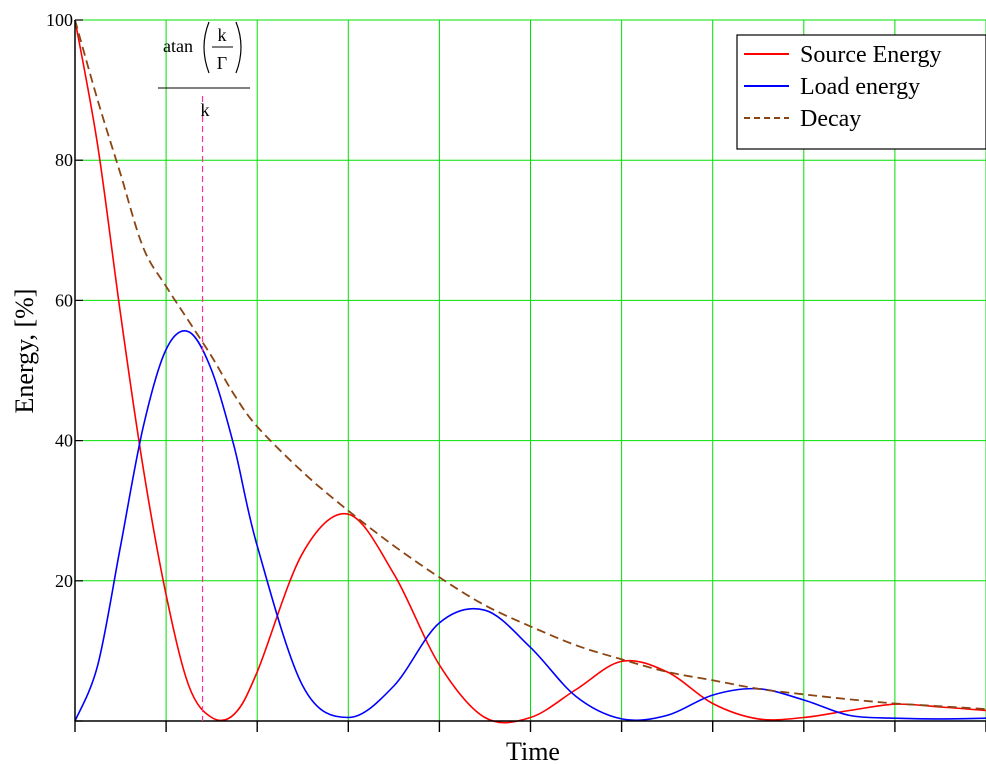  Describe the element at coordinates (222, 35) in the screenshot. I see `annotation-inner-numerator: k` at that location.